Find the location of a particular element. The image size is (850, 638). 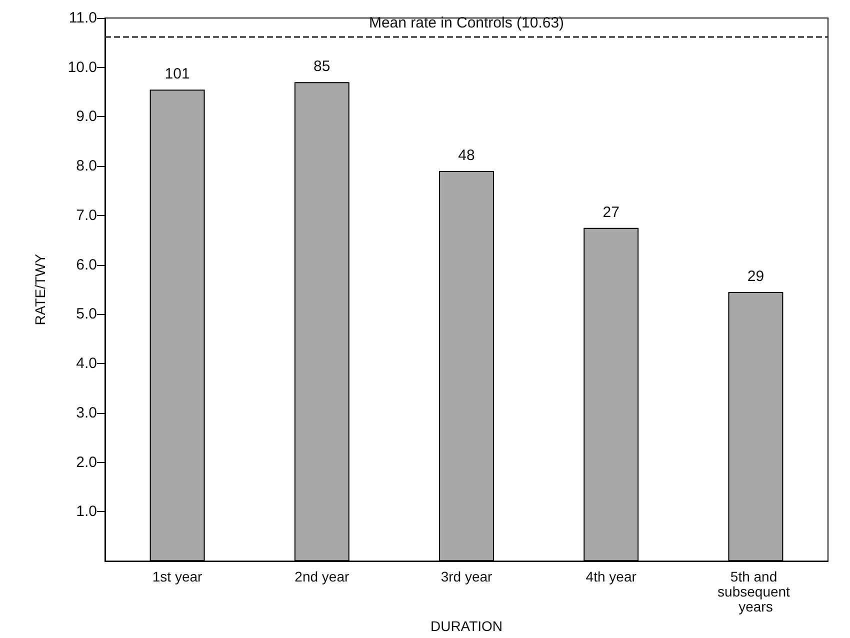

y-tick-label: 6.0 is located at coordinates (86, 265).